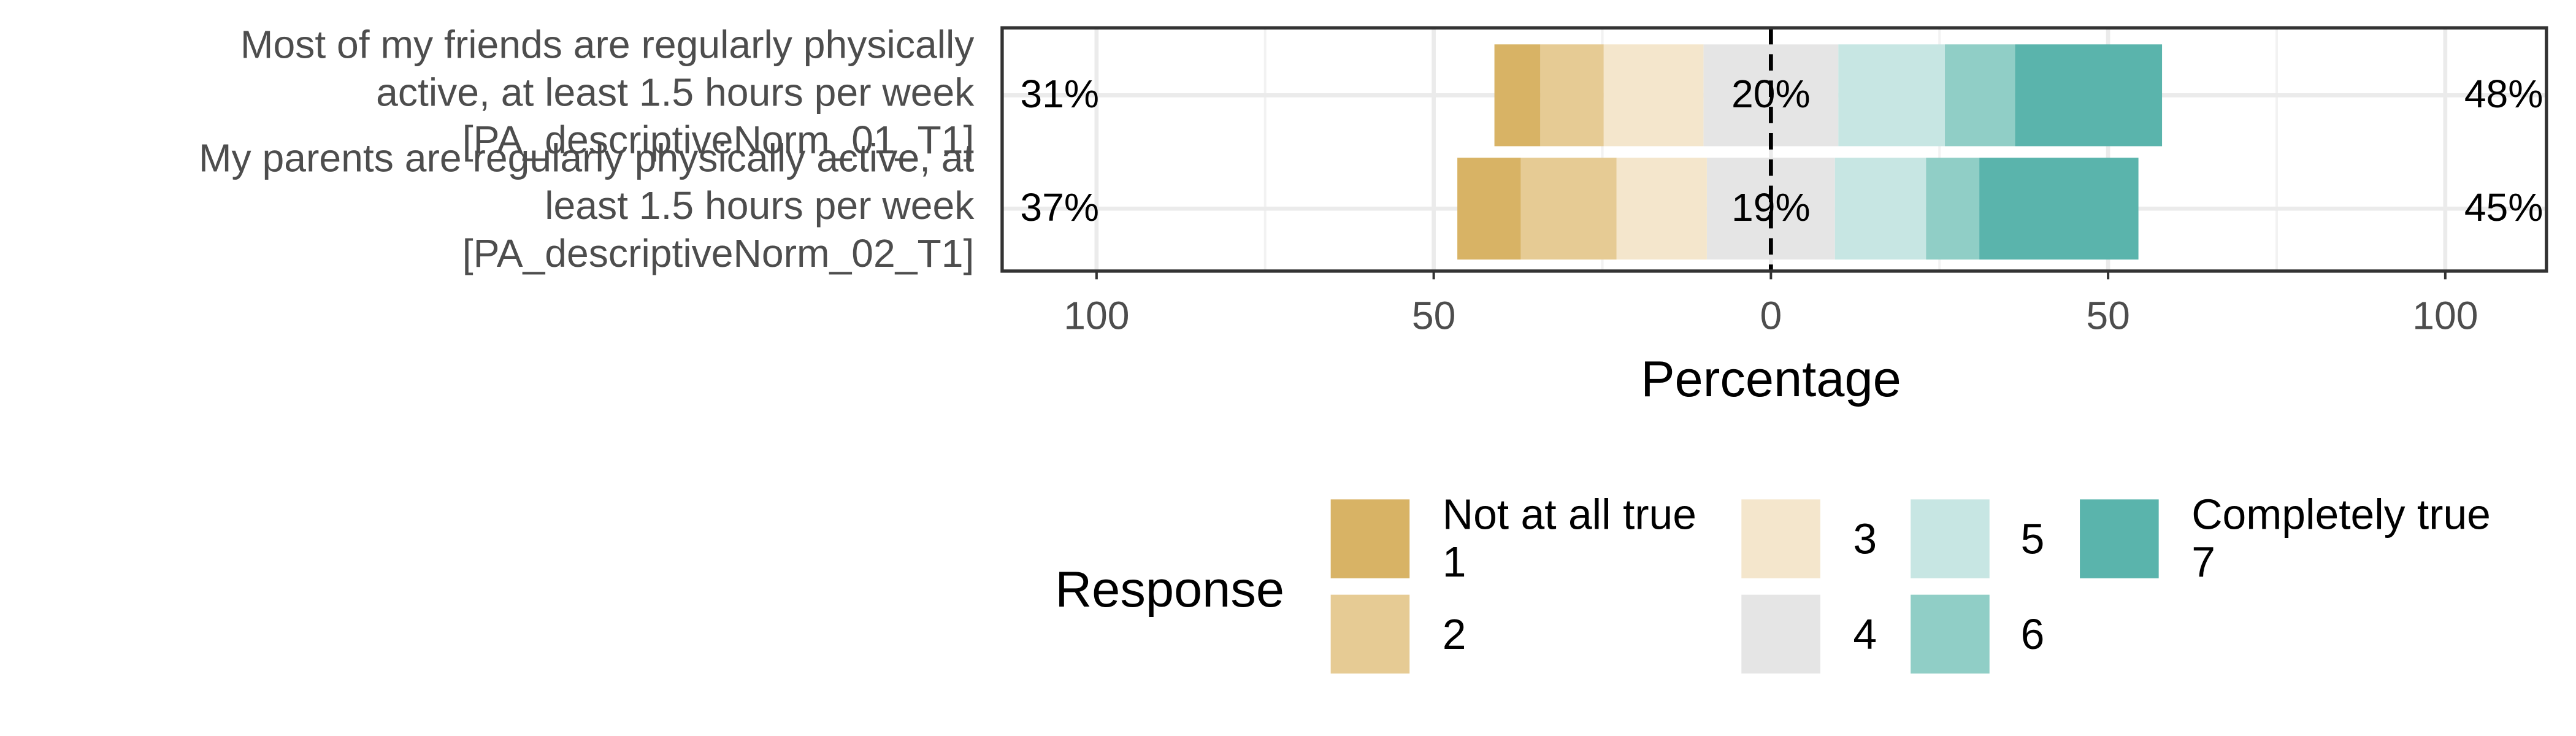 The height and width of the screenshot is (736, 2576). I want to click on legend-label-box: 3, so click(1865, 538).